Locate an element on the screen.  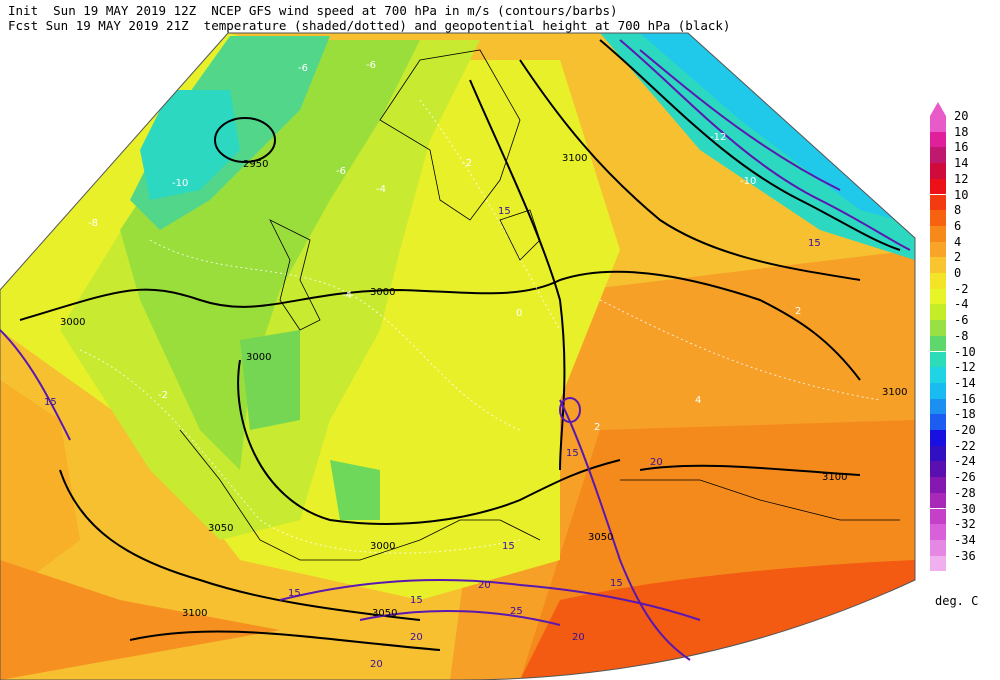
colorbar-label: 8 is located at coordinates (958, 210).